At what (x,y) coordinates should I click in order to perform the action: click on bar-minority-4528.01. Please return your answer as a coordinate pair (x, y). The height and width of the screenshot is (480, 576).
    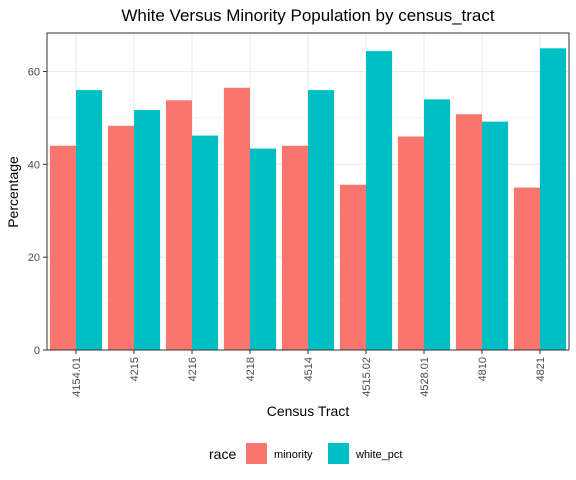
    Looking at the image, I should click on (410, 243).